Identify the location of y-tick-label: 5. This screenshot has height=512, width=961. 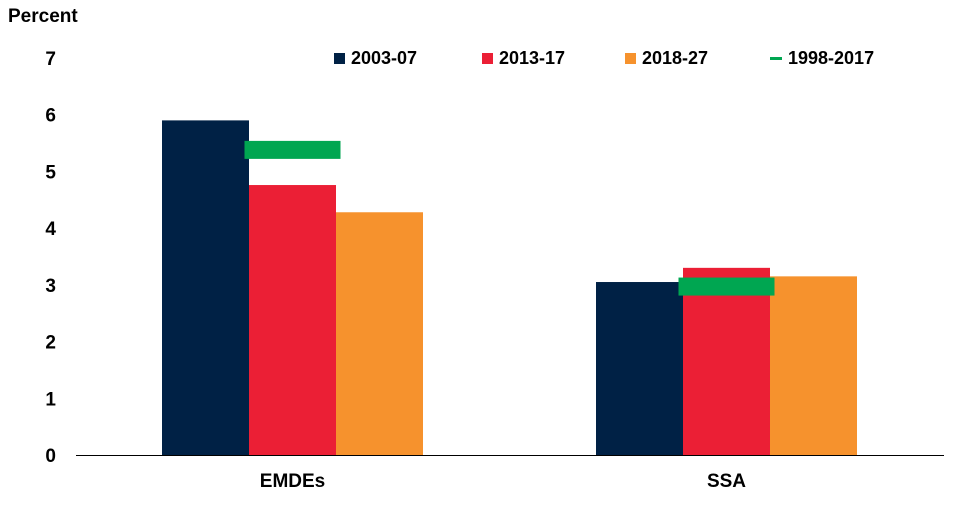
(50, 172).